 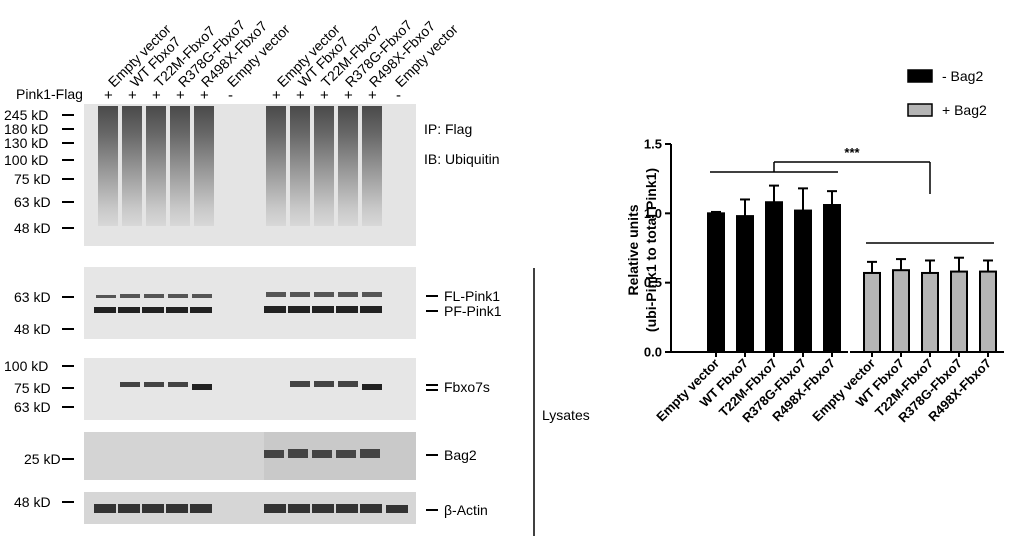 I want to click on sign-lane-6: -, so click(x=230, y=95).